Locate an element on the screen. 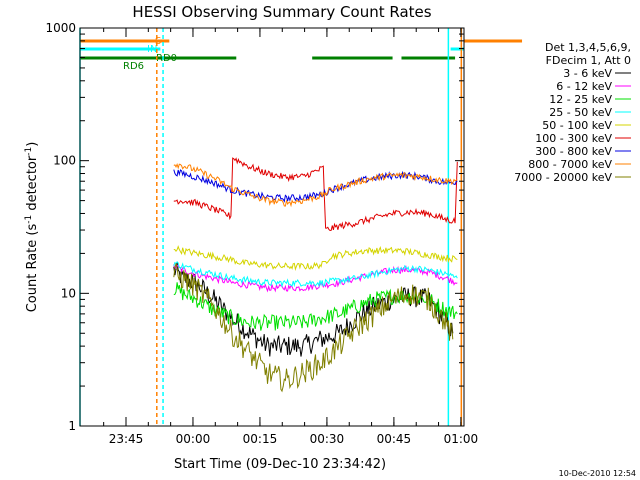 The height and width of the screenshot is (480, 640). legend-header-line-2: FDecim 1, Att 0 is located at coordinates (588, 60).